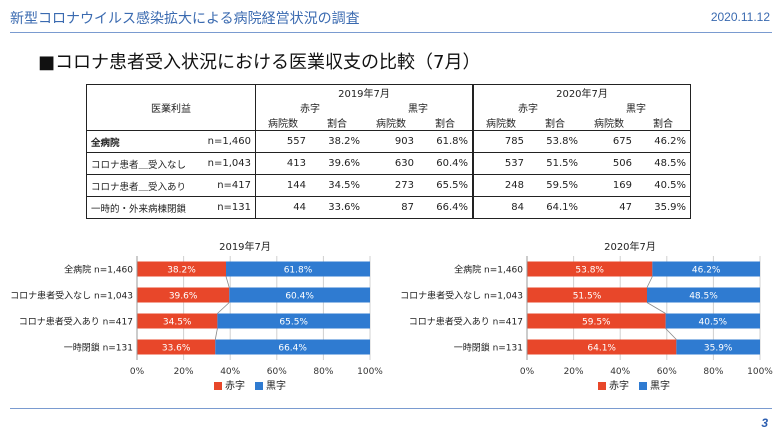 This screenshot has height=438, width=780. Describe the element at coordinates (555, 163) in the screenshot. I see `table-cell: 51.5%` at that location.